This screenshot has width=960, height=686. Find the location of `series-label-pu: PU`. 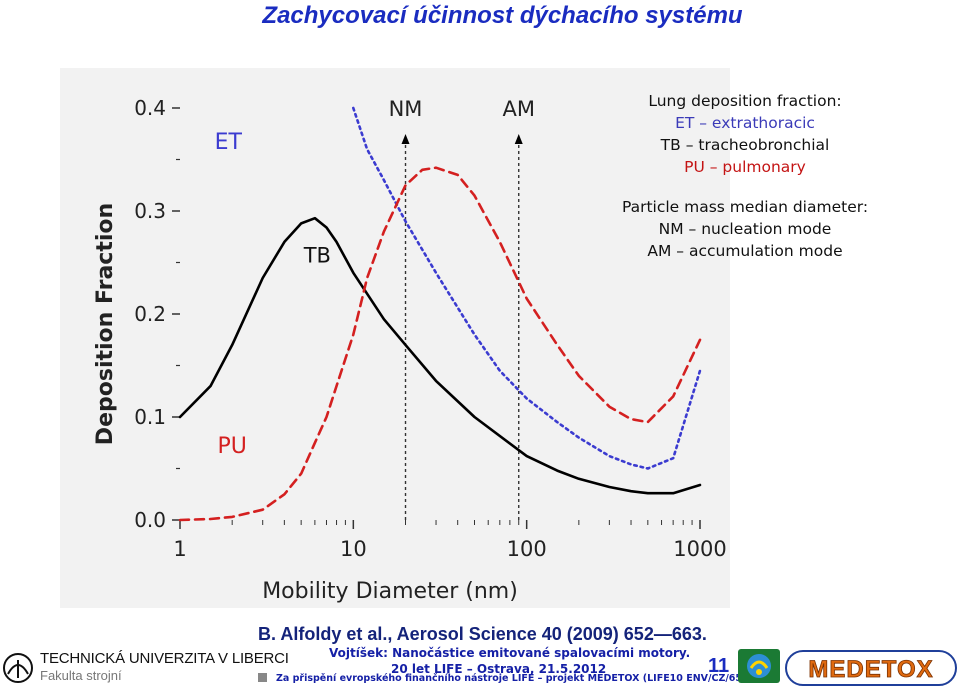

series-label-pu: PU is located at coordinates (231, 446).